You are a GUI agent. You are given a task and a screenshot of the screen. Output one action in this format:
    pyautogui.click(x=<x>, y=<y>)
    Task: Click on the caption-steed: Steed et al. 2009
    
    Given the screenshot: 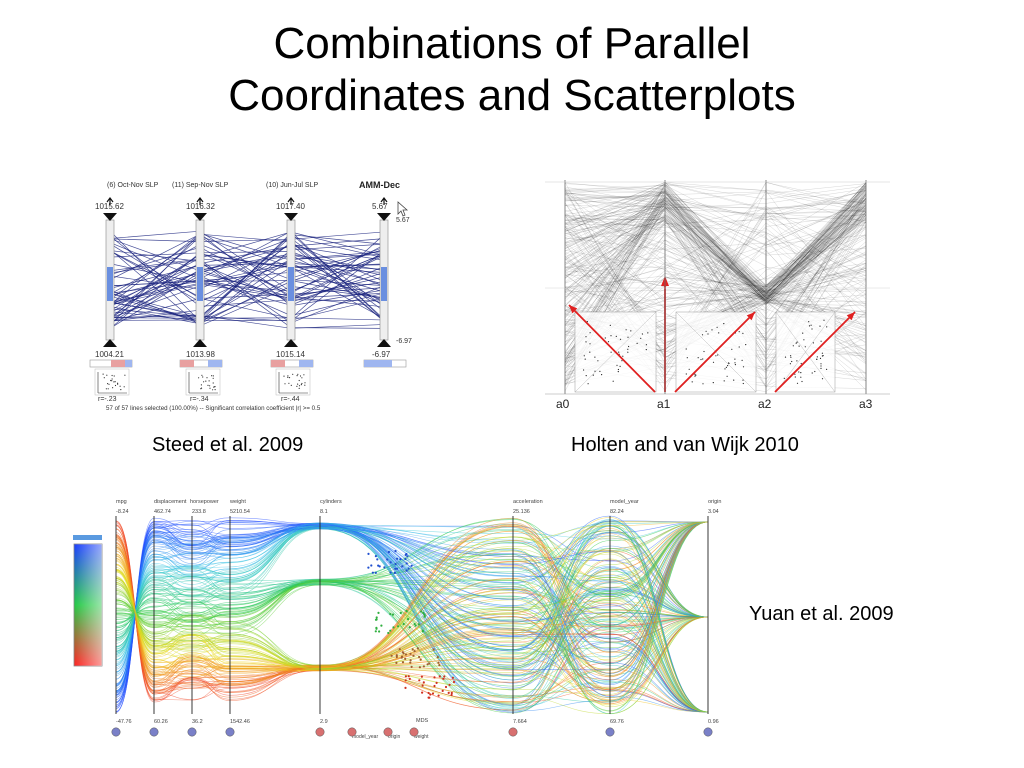 What is the action you would take?
    pyautogui.click(x=228, y=445)
    